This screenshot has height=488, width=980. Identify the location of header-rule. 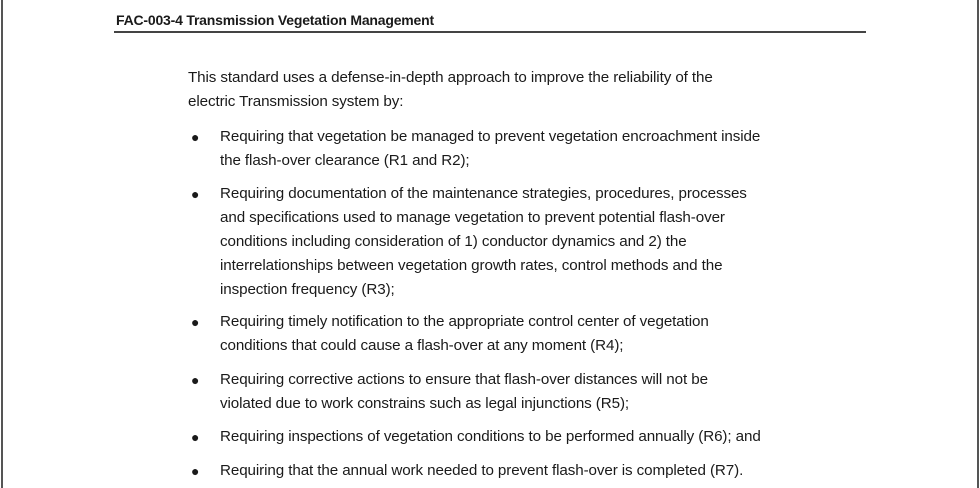
(490, 32).